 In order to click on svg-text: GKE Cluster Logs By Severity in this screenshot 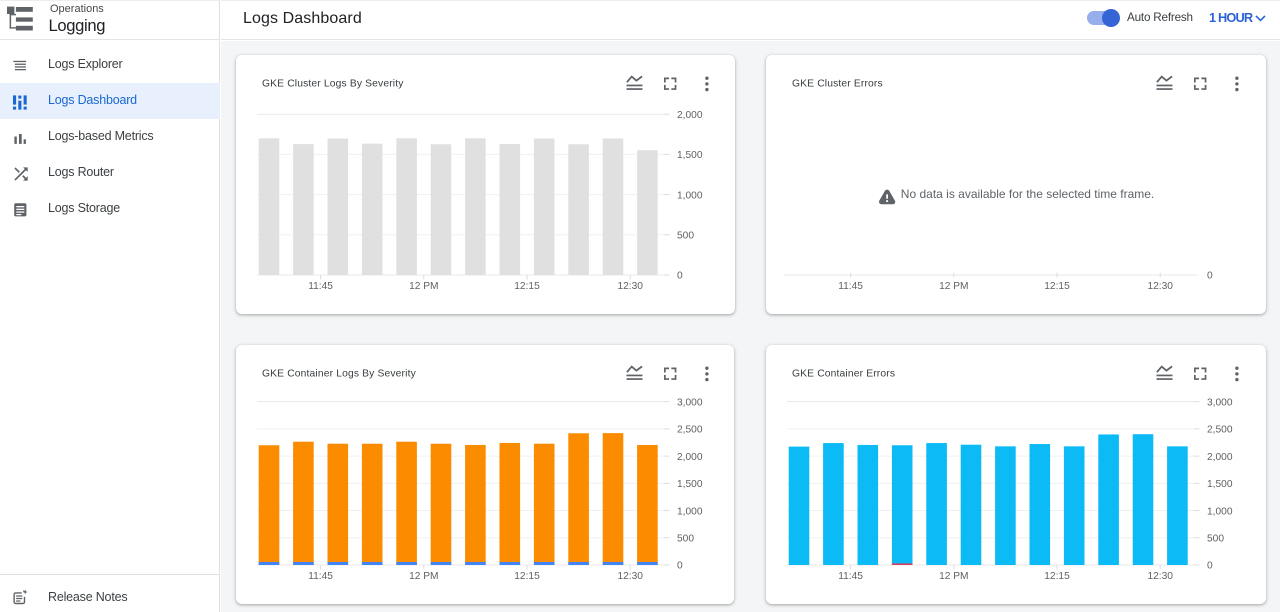, I will do `click(333, 83)`.